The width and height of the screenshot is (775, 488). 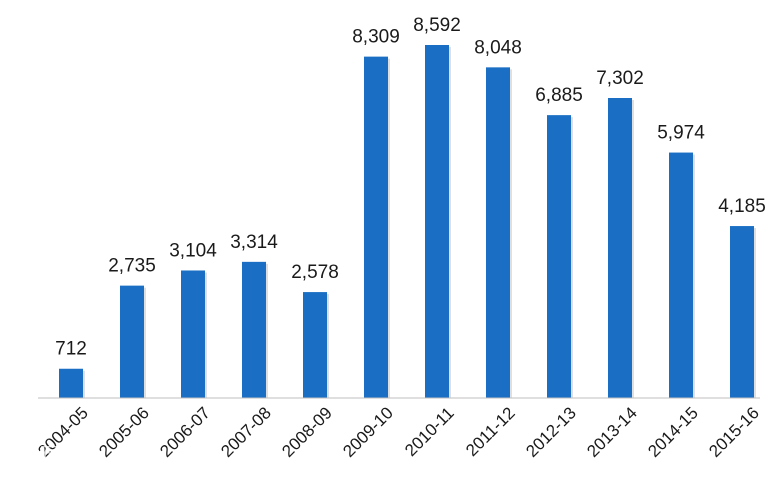 I want to click on x-tick-label-2014-15: 2014-15, so click(x=673, y=432).